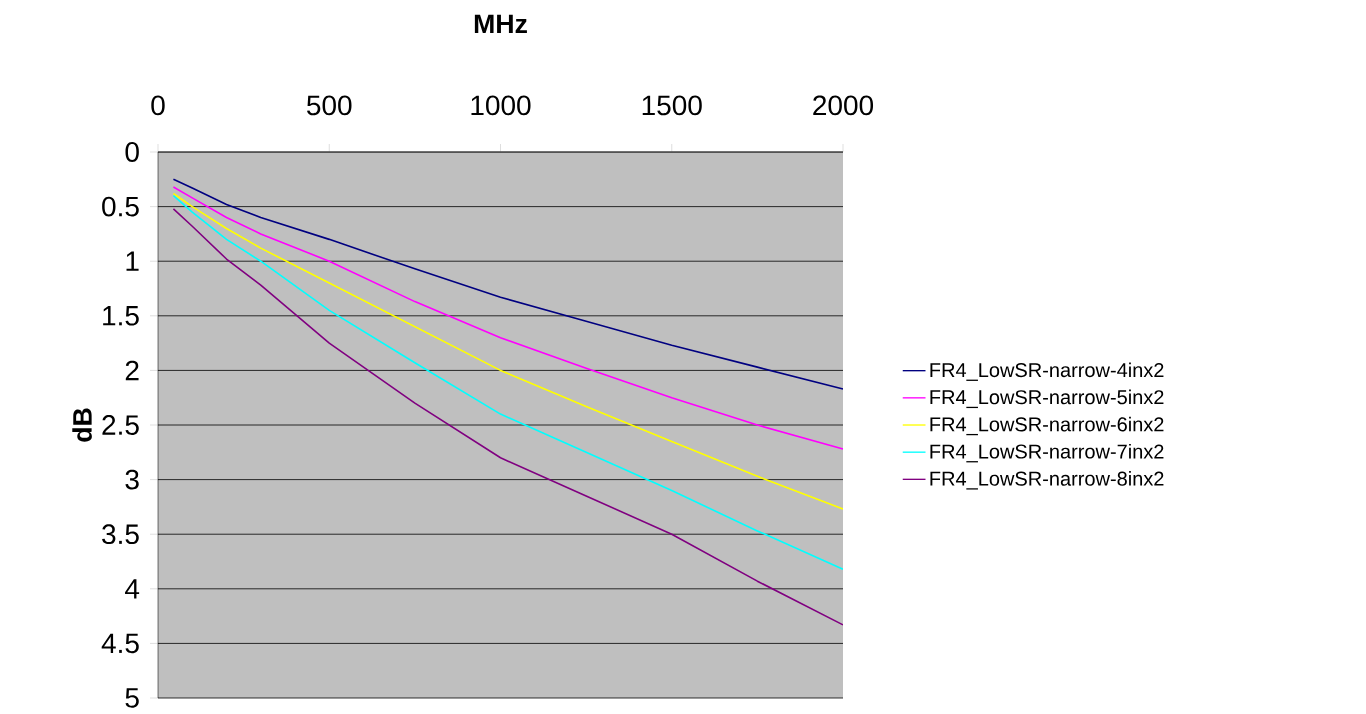 The image size is (1366, 714). I want to click on y-tick-label: 5, so click(132, 698).